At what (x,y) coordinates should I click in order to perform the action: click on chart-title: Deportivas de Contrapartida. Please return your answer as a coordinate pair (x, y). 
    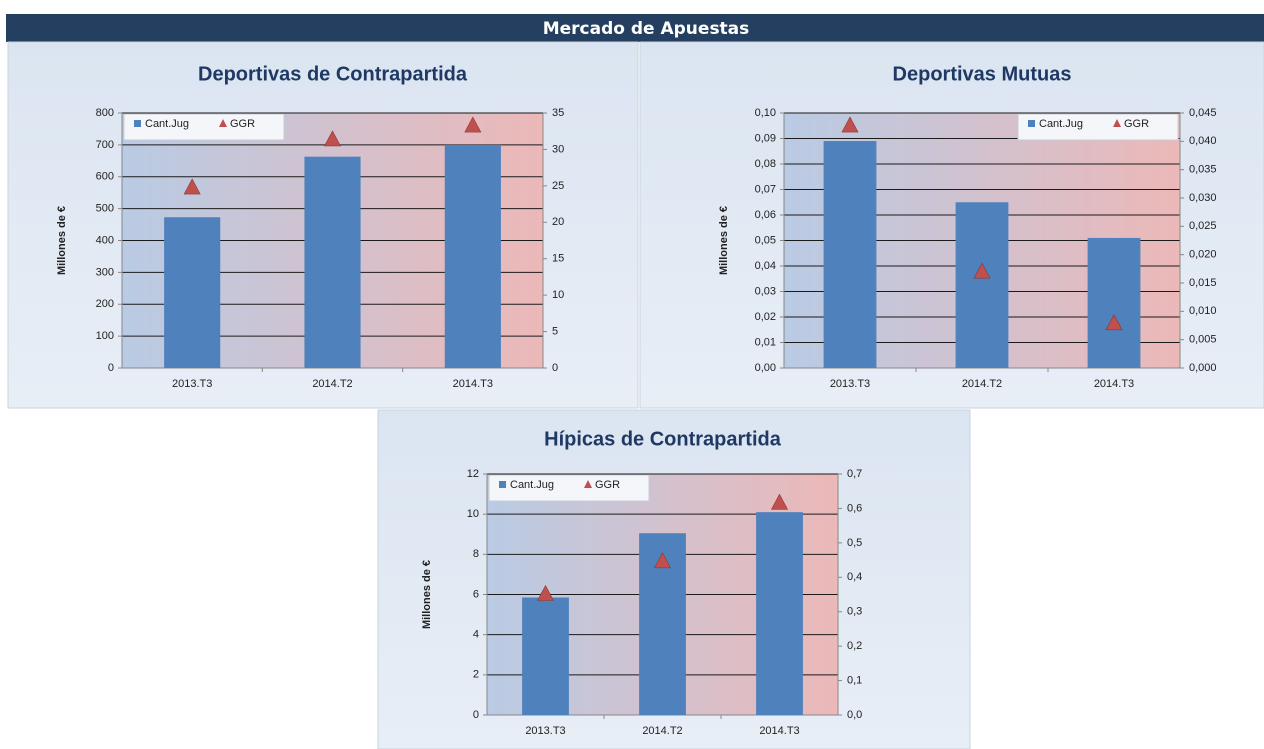
    Looking at the image, I should click on (333, 74).